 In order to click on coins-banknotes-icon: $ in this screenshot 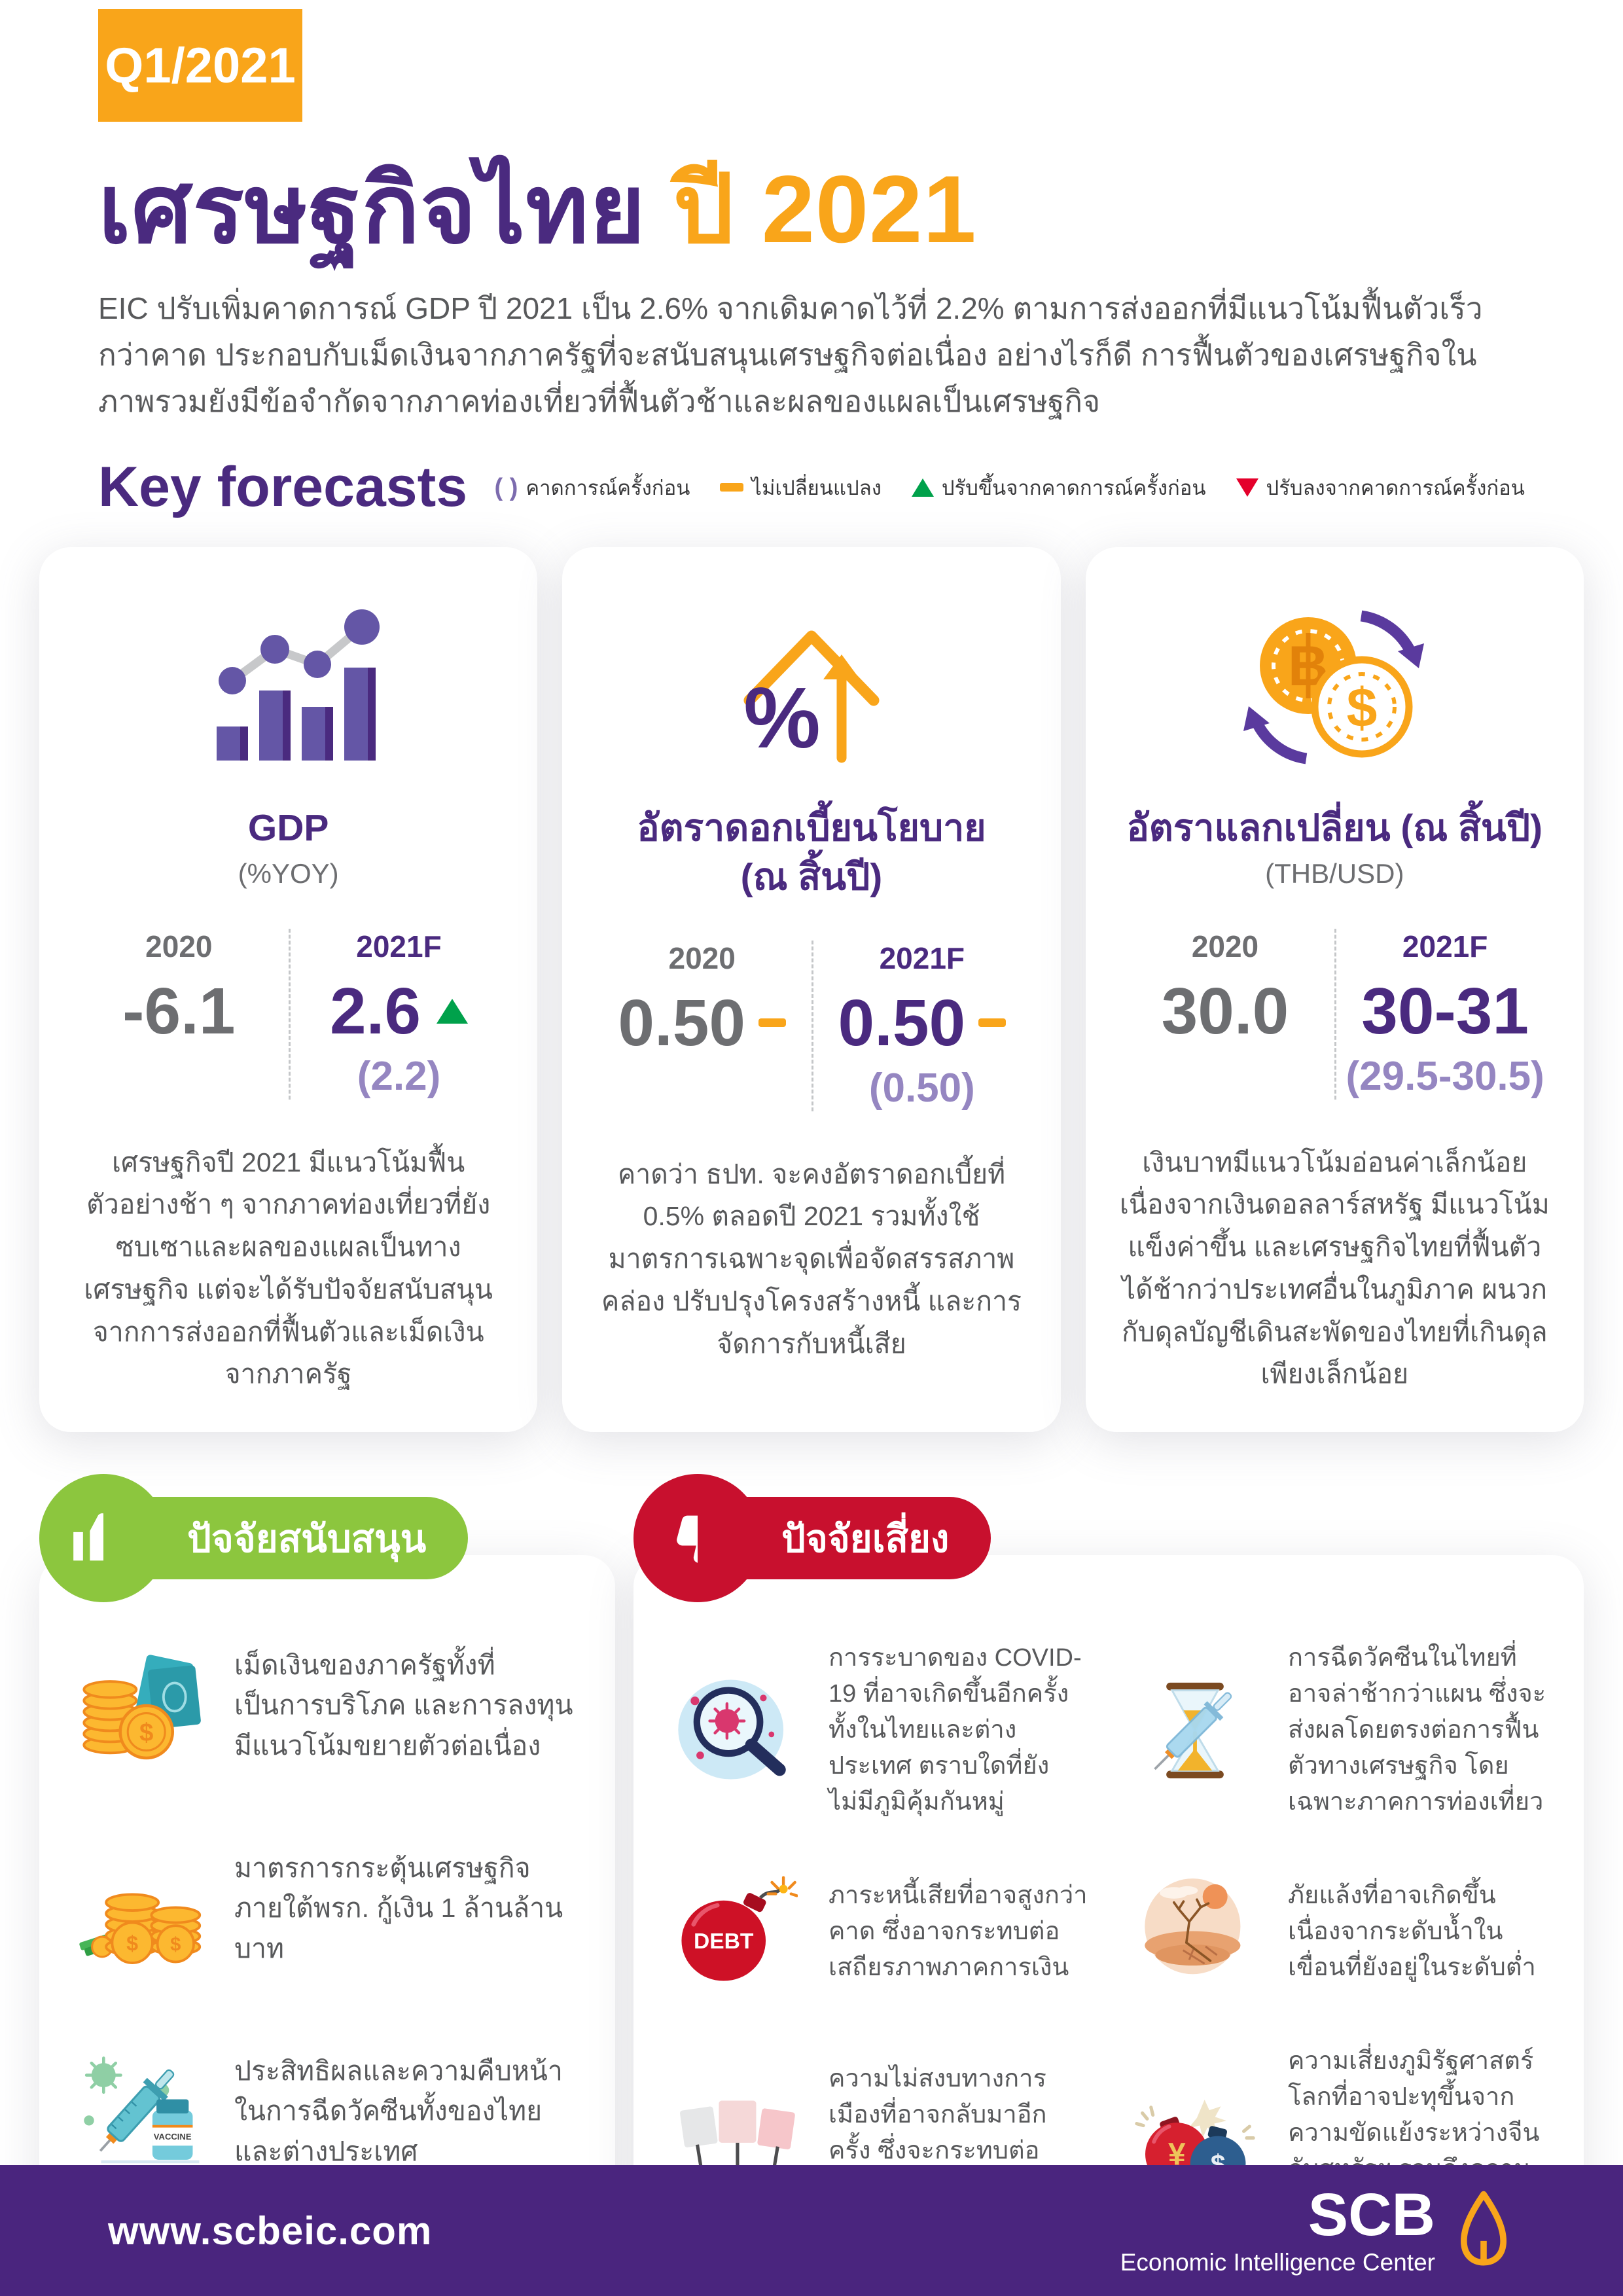, I will do `click(141, 1705)`.